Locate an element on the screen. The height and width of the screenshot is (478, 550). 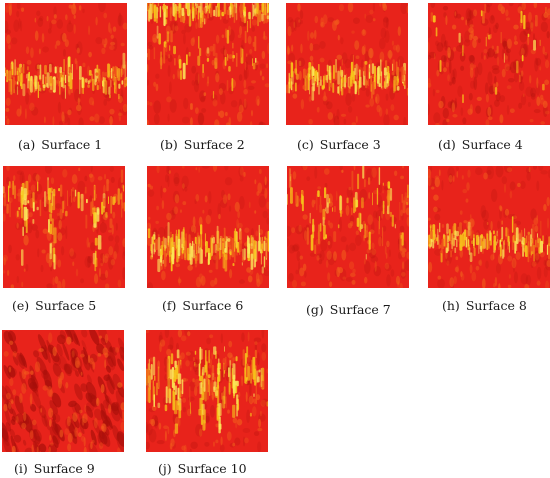
caption-label: (h) is located at coordinates (451, 305).